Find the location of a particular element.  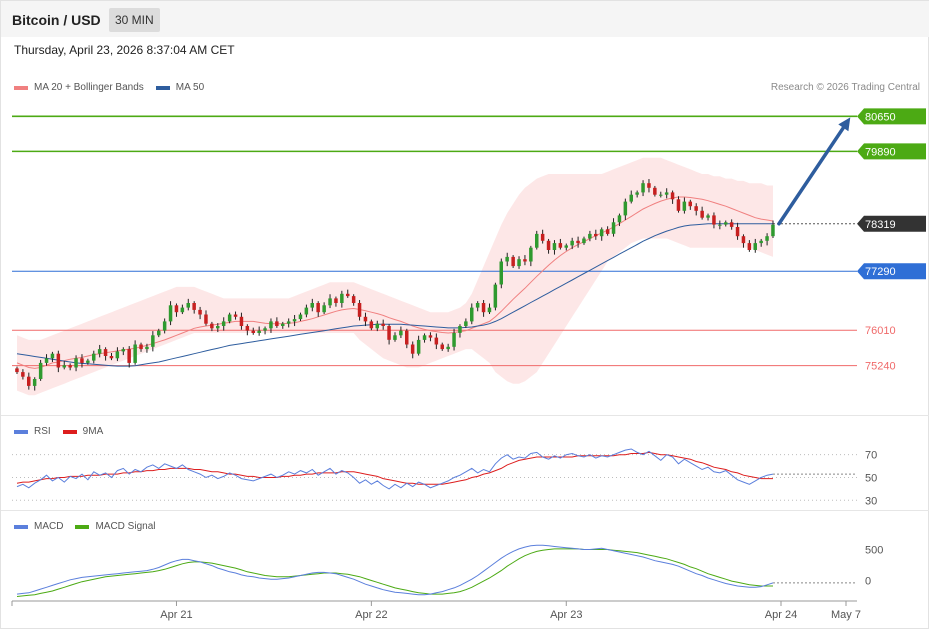

legend-macd: MACD is located at coordinates (38, 526).